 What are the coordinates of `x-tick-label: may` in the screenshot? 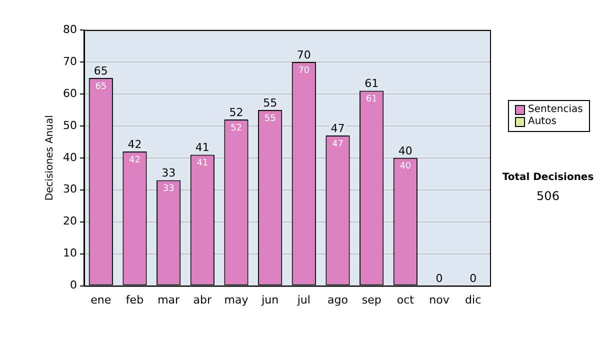 It's located at (236, 299).